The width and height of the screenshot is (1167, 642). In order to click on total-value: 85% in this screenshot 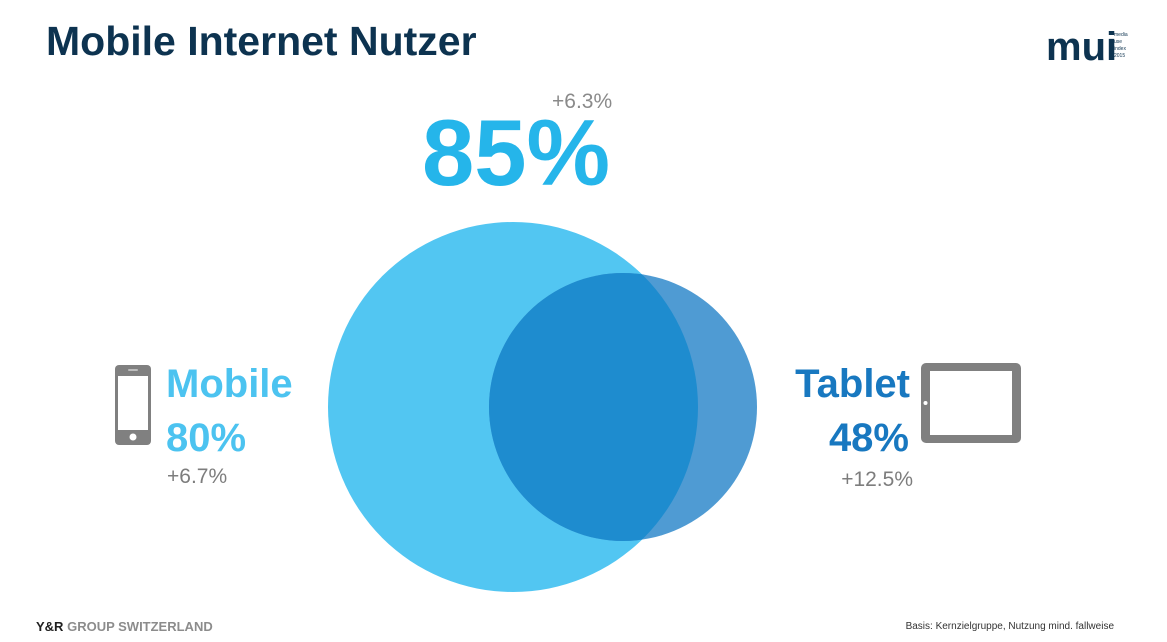, I will do `click(516, 152)`.